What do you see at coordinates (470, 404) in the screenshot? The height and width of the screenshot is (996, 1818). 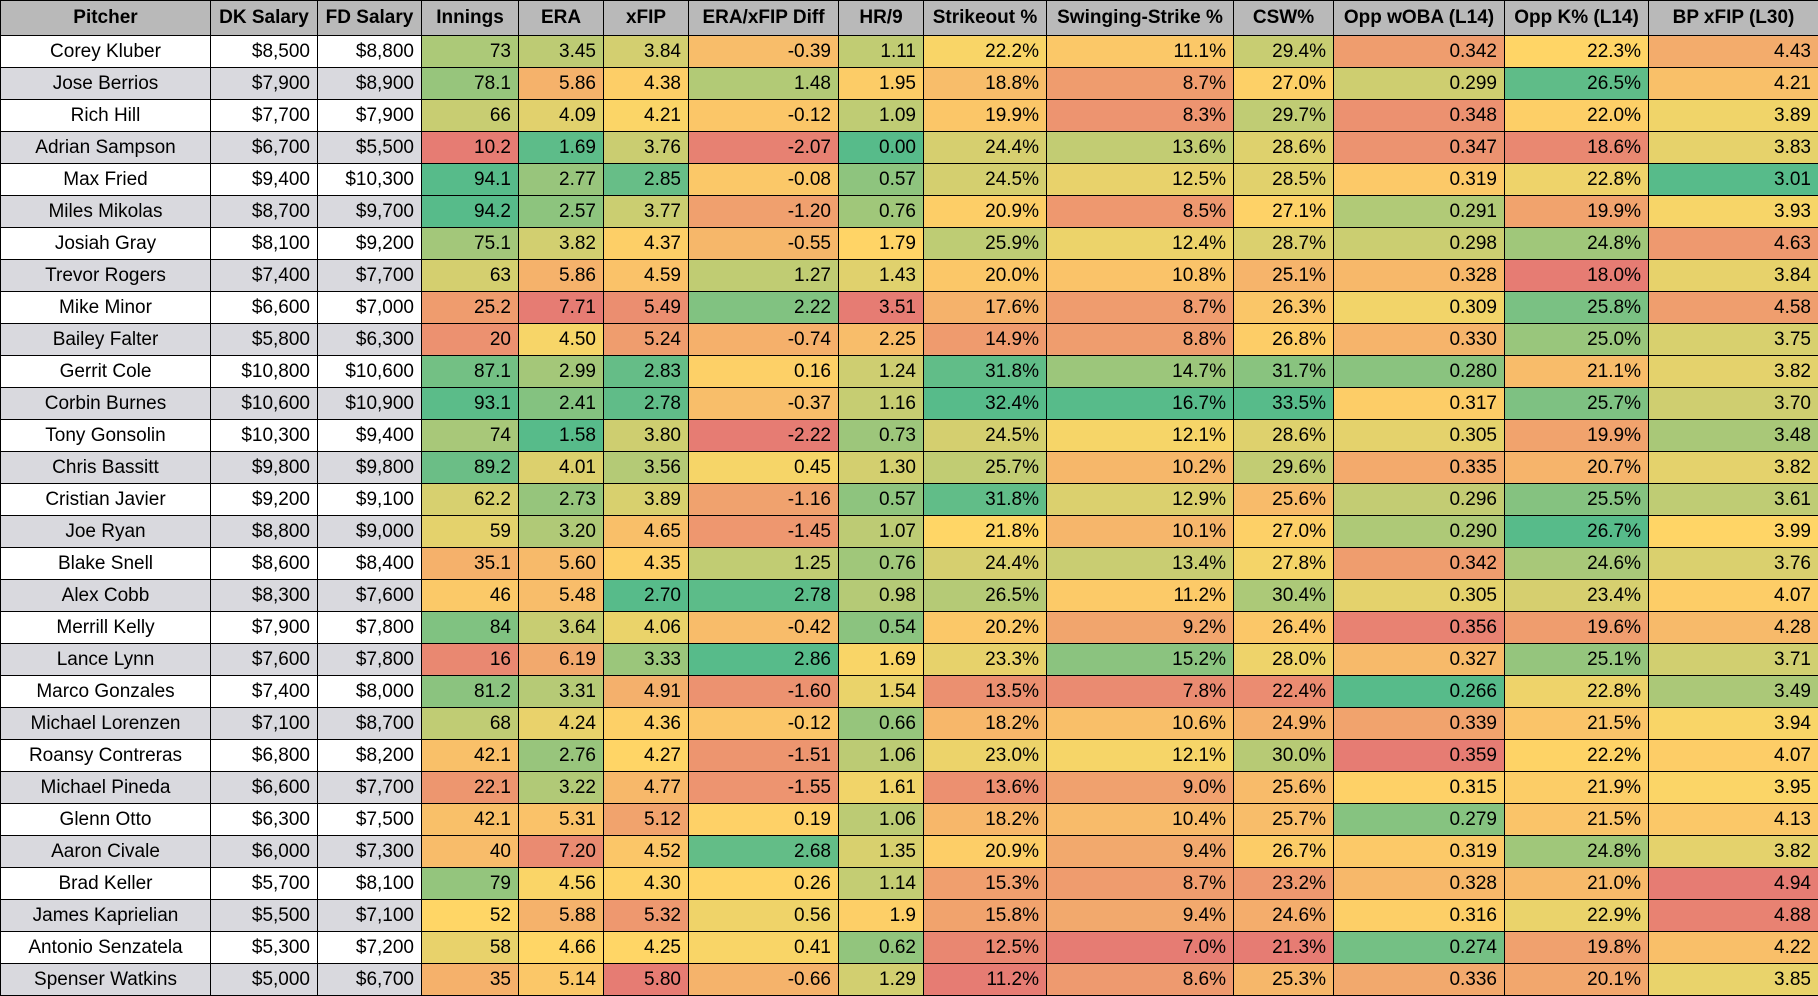 I see `cell-innings: 93.1` at bounding box center [470, 404].